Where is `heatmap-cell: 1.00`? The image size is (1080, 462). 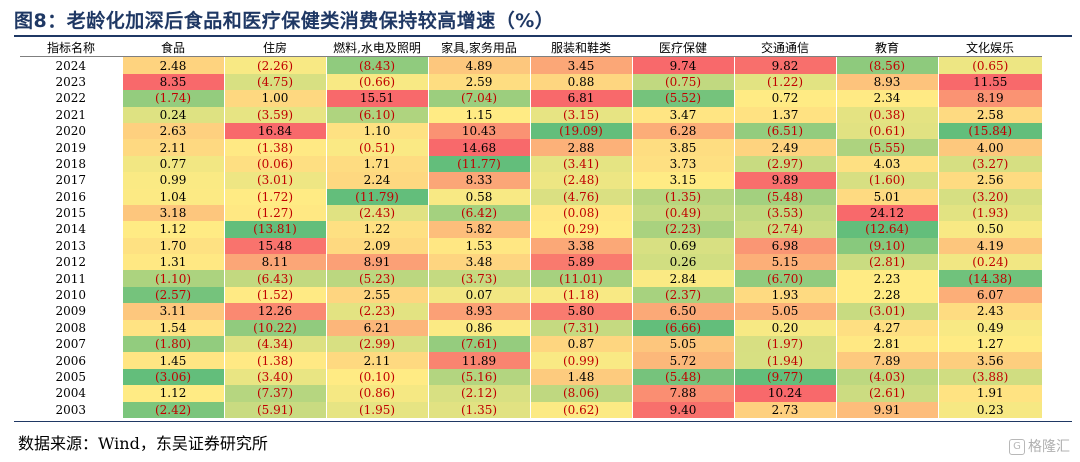
heatmap-cell: 1.00 is located at coordinates (274, 98).